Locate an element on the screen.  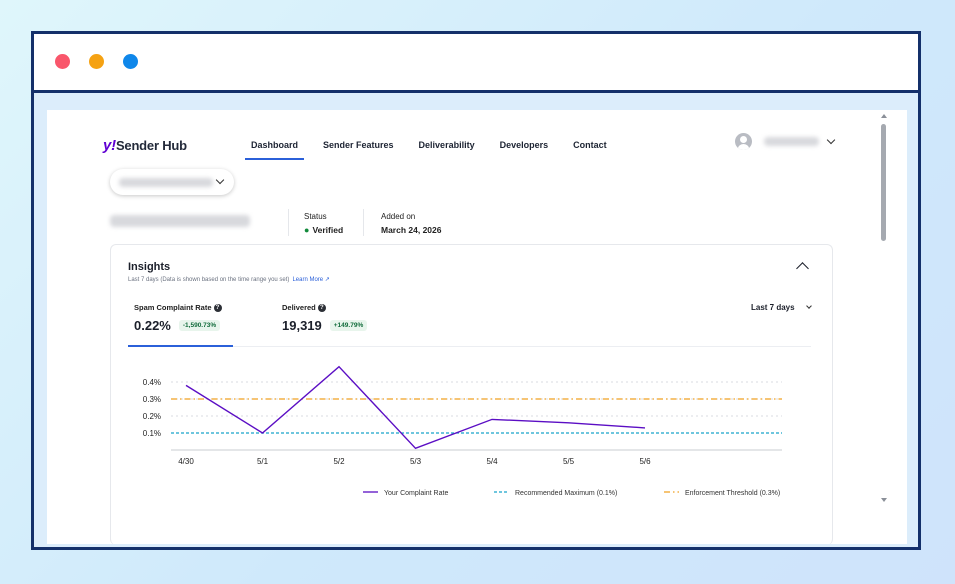
collapse-chevron-up-icon is located at coordinates (802, 268).